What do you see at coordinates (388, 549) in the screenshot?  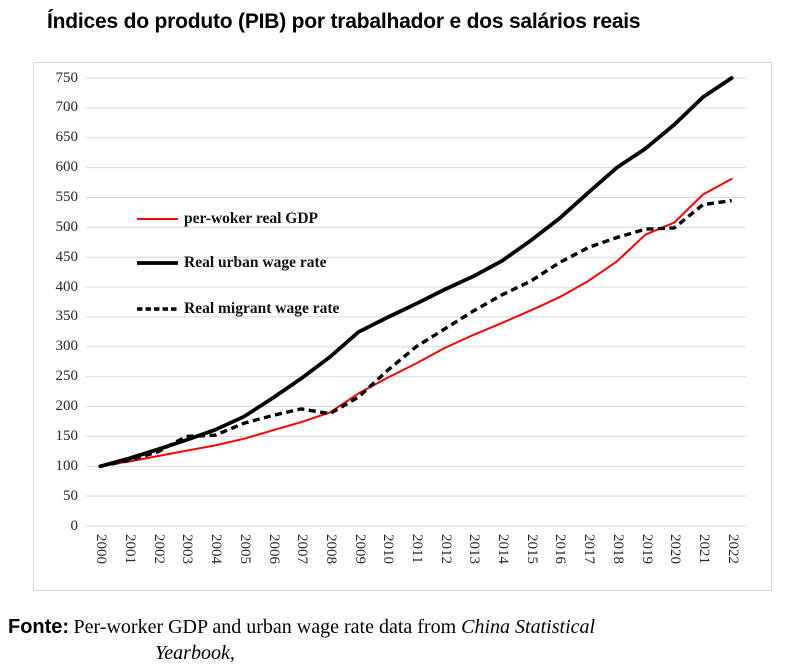 I see `x-tick-label-2010: 2010` at bounding box center [388, 549].